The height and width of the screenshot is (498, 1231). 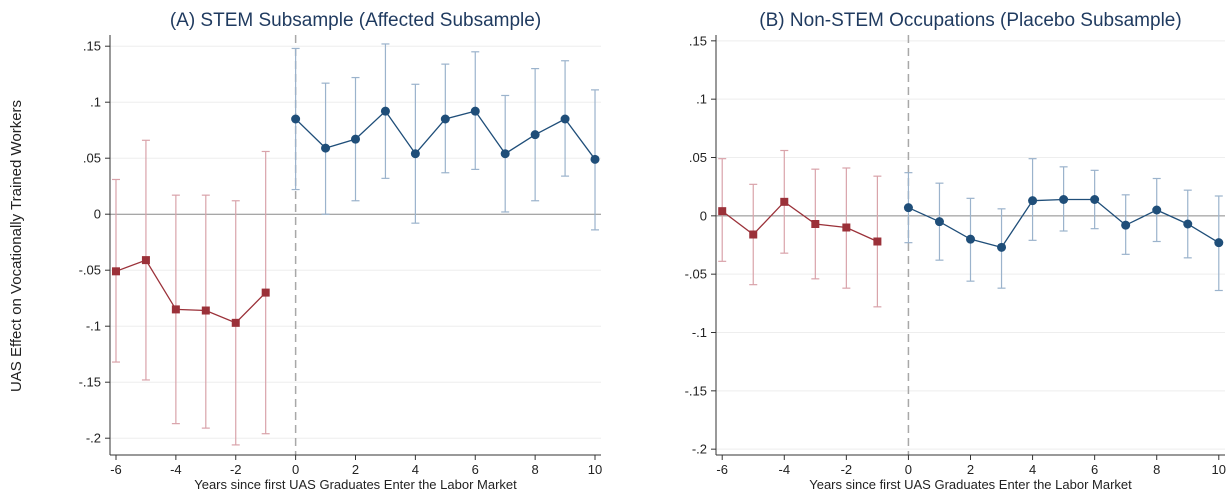 I want to click on chart-title: (A) STEM Subsample (Affected Subsample), so click(x=355, y=20).